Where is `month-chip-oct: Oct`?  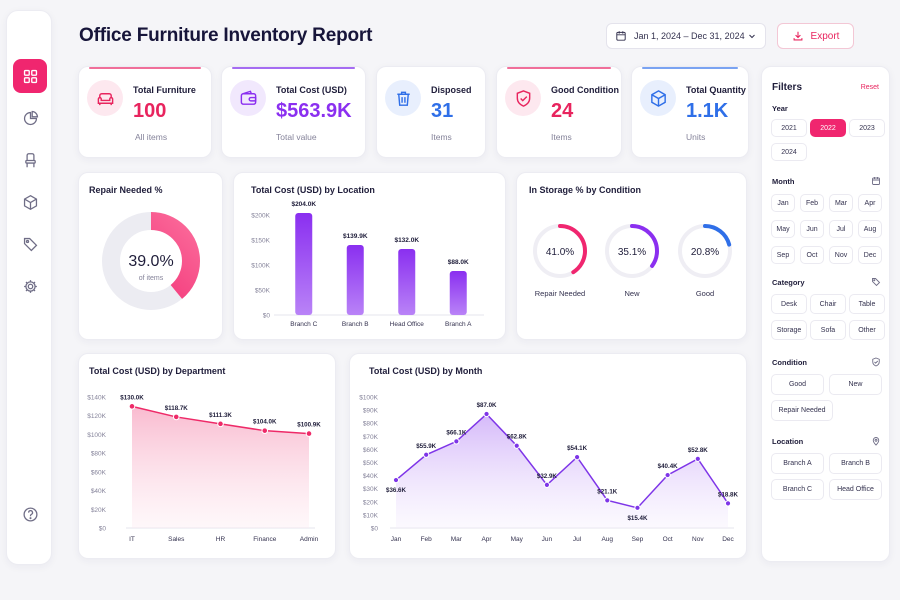 month-chip-oct: Oct is located at coordinates (812, 255).